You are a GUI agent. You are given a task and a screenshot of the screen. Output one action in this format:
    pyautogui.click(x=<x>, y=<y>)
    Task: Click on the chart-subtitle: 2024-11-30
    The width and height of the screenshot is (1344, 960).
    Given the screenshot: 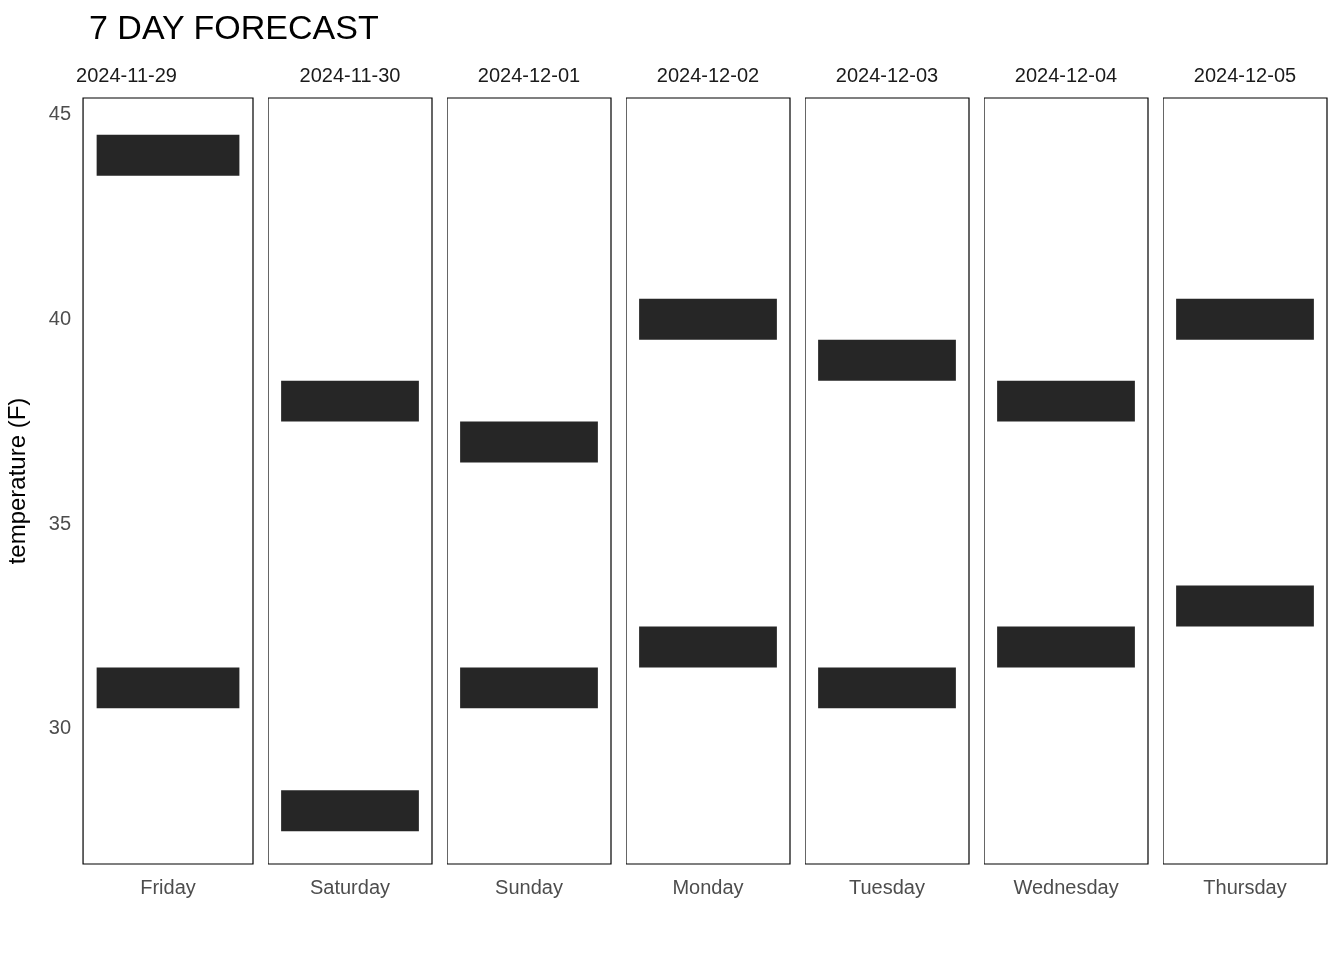 What is the action you would take?
    pyautogui.click(x=350, y=74)
    